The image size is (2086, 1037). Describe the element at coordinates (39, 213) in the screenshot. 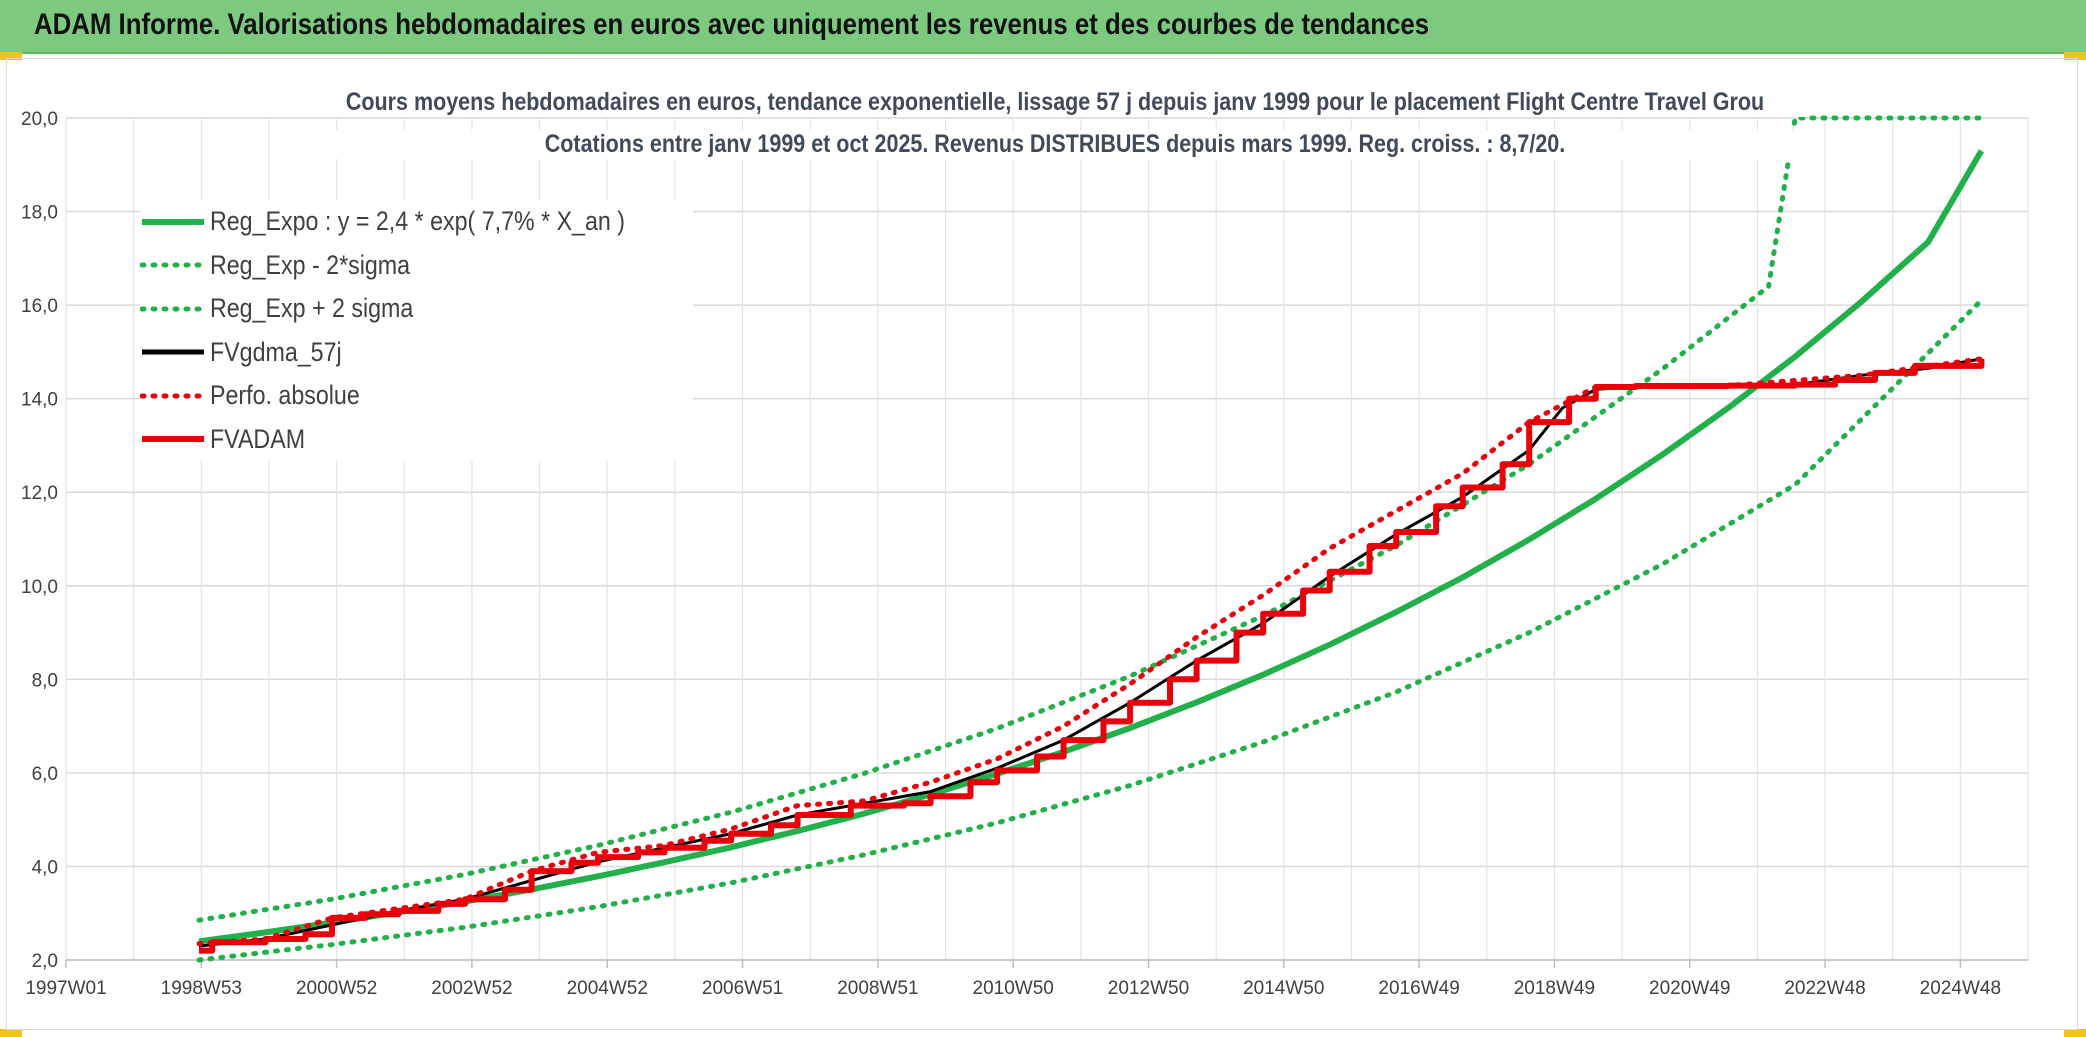

I see `y-tick-label: 18,0` at that location.